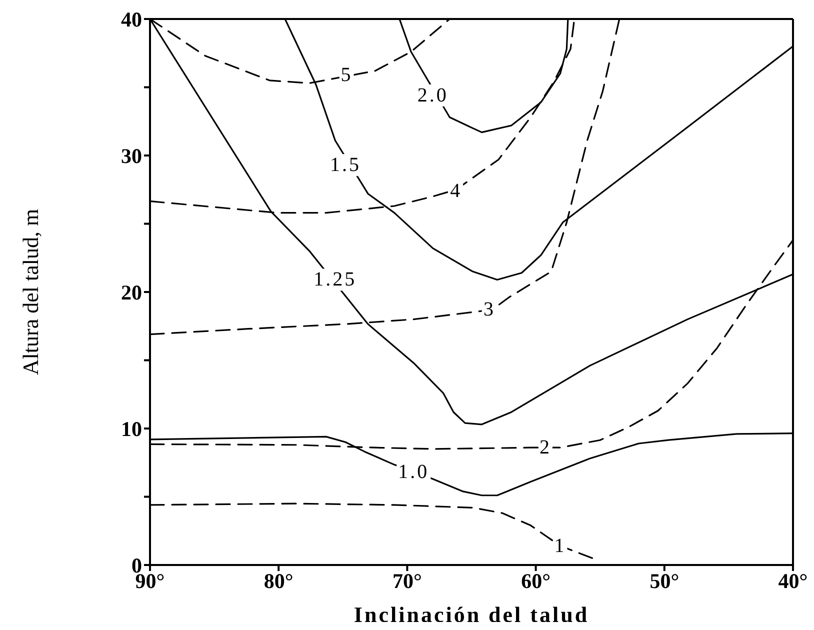 The image size is (814, 630). What do you see at coordinates (131, 292) in the screenshot?
I see `y-tick-label: 20` at bounding box center [131, 292].